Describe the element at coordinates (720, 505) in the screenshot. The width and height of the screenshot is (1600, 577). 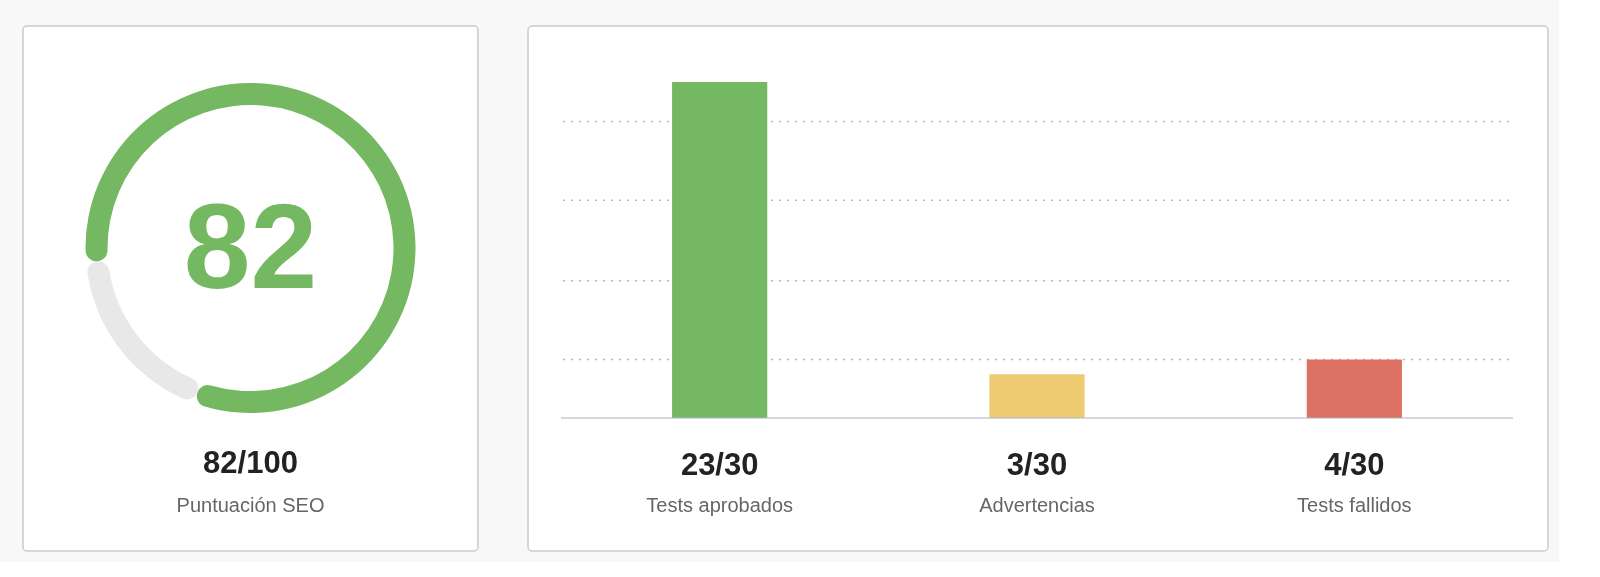
I see `x-tick-label: Tests aprobados` at that location.